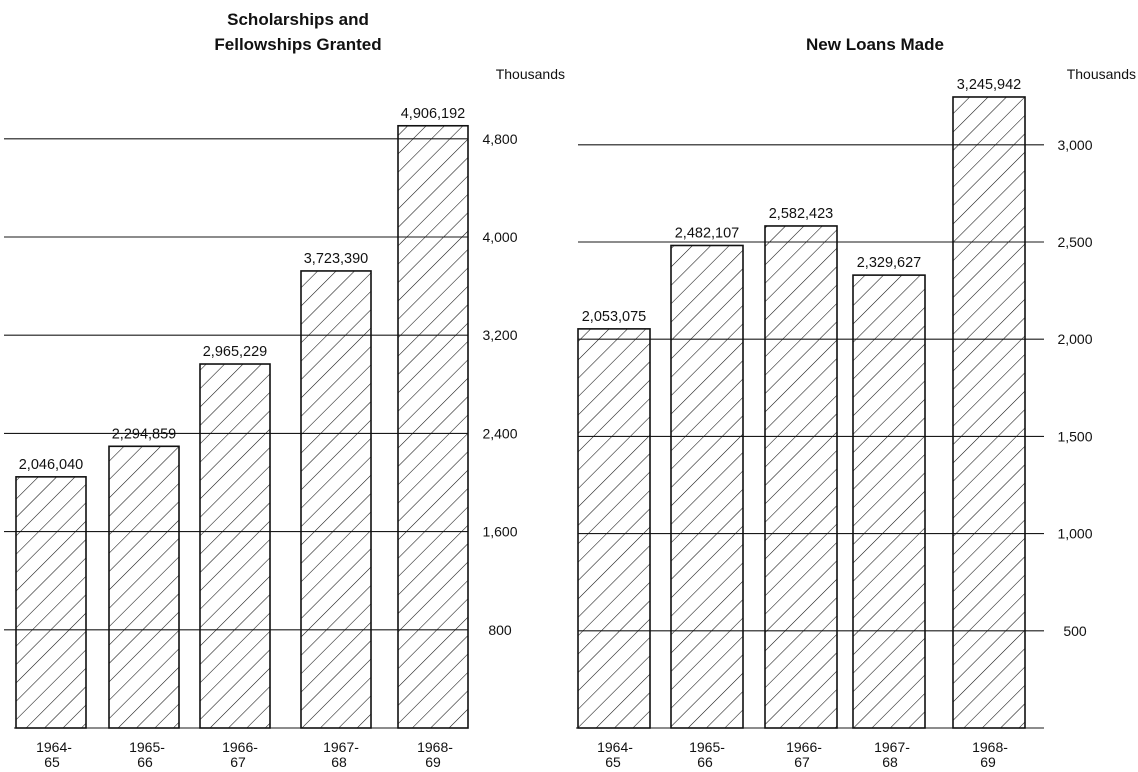 The image size is (1138, 772). I want to click on scholarships-value-label: 2,046,040, so click(51, 465).